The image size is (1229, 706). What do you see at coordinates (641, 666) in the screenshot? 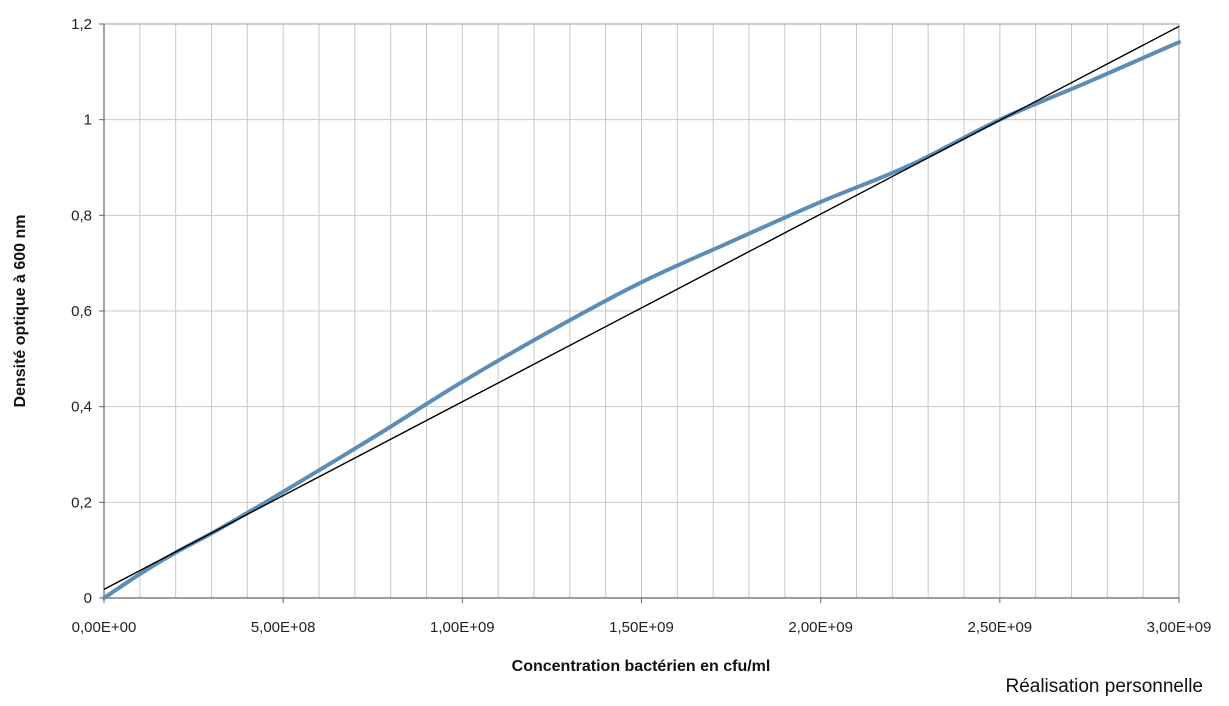
I see `x-axis-title: Concentration bactérien en cfu/ml` at bounding box center [641, 666].